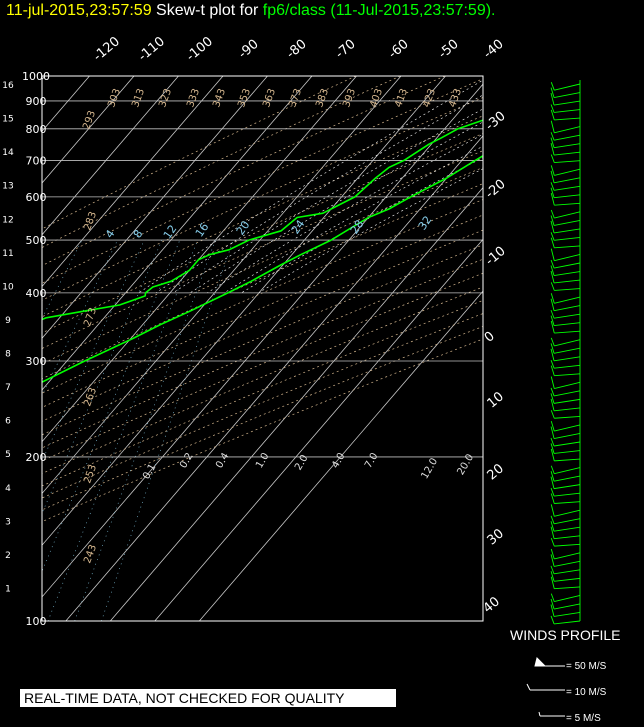 The image size is (644, 727). I want to click on height-tick-label: 11, so click(7, 254).